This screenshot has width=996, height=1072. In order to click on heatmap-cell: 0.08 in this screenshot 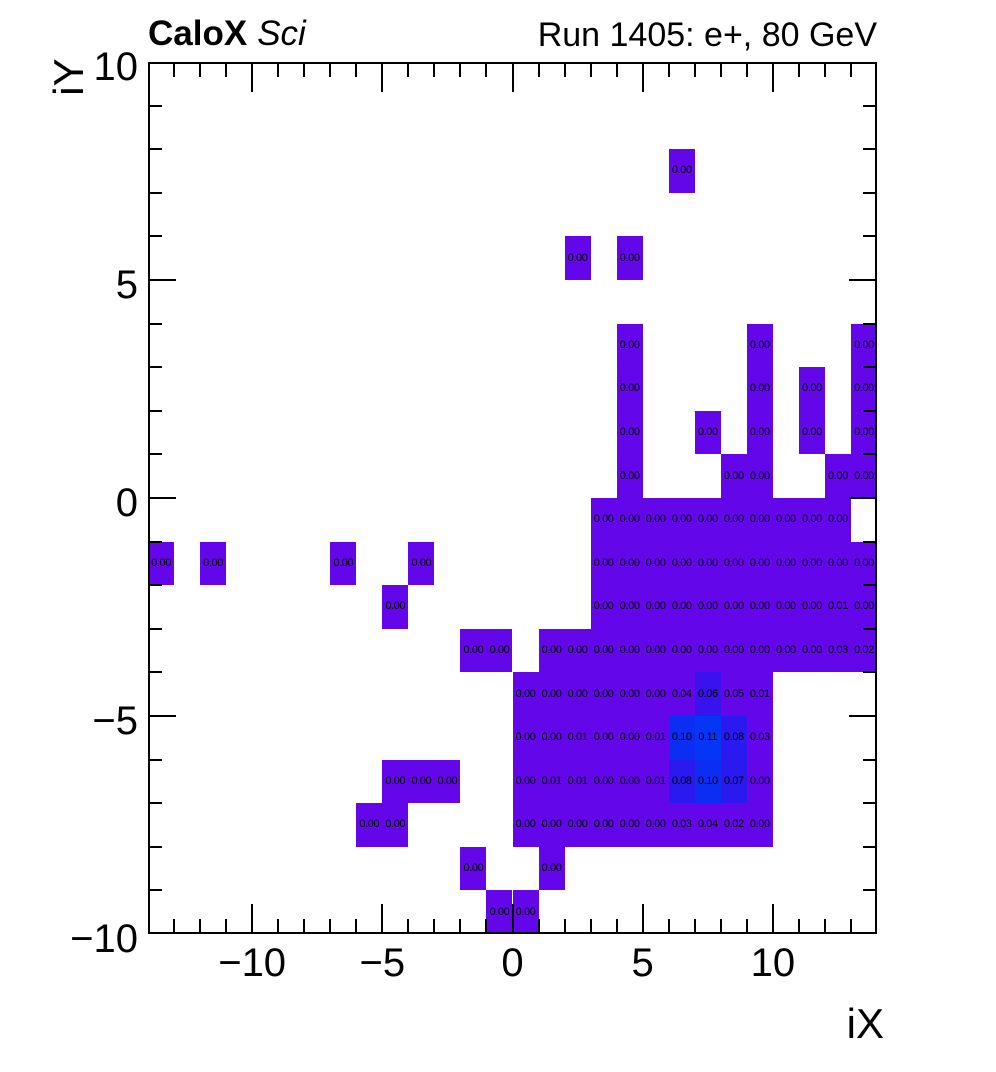, I will do `click(733, 738)`.